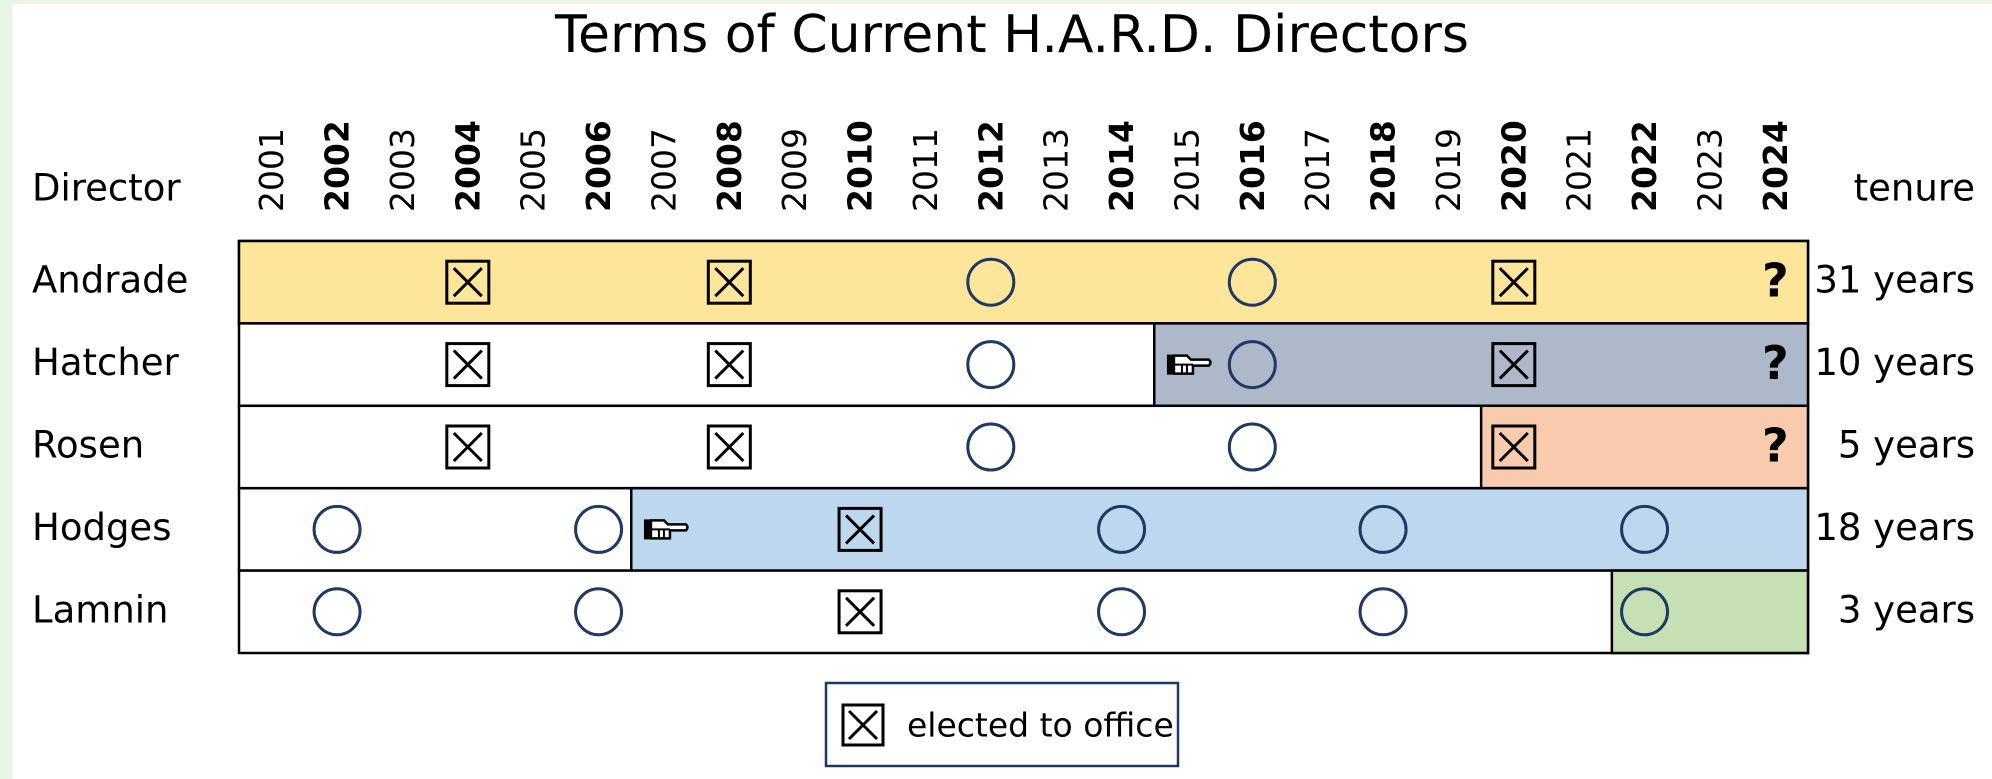 This screenshot has height=779, width=1992. Describe the element at coordinates (101, 527) in the screenshot. I see `director-name: Hodges` at that location.